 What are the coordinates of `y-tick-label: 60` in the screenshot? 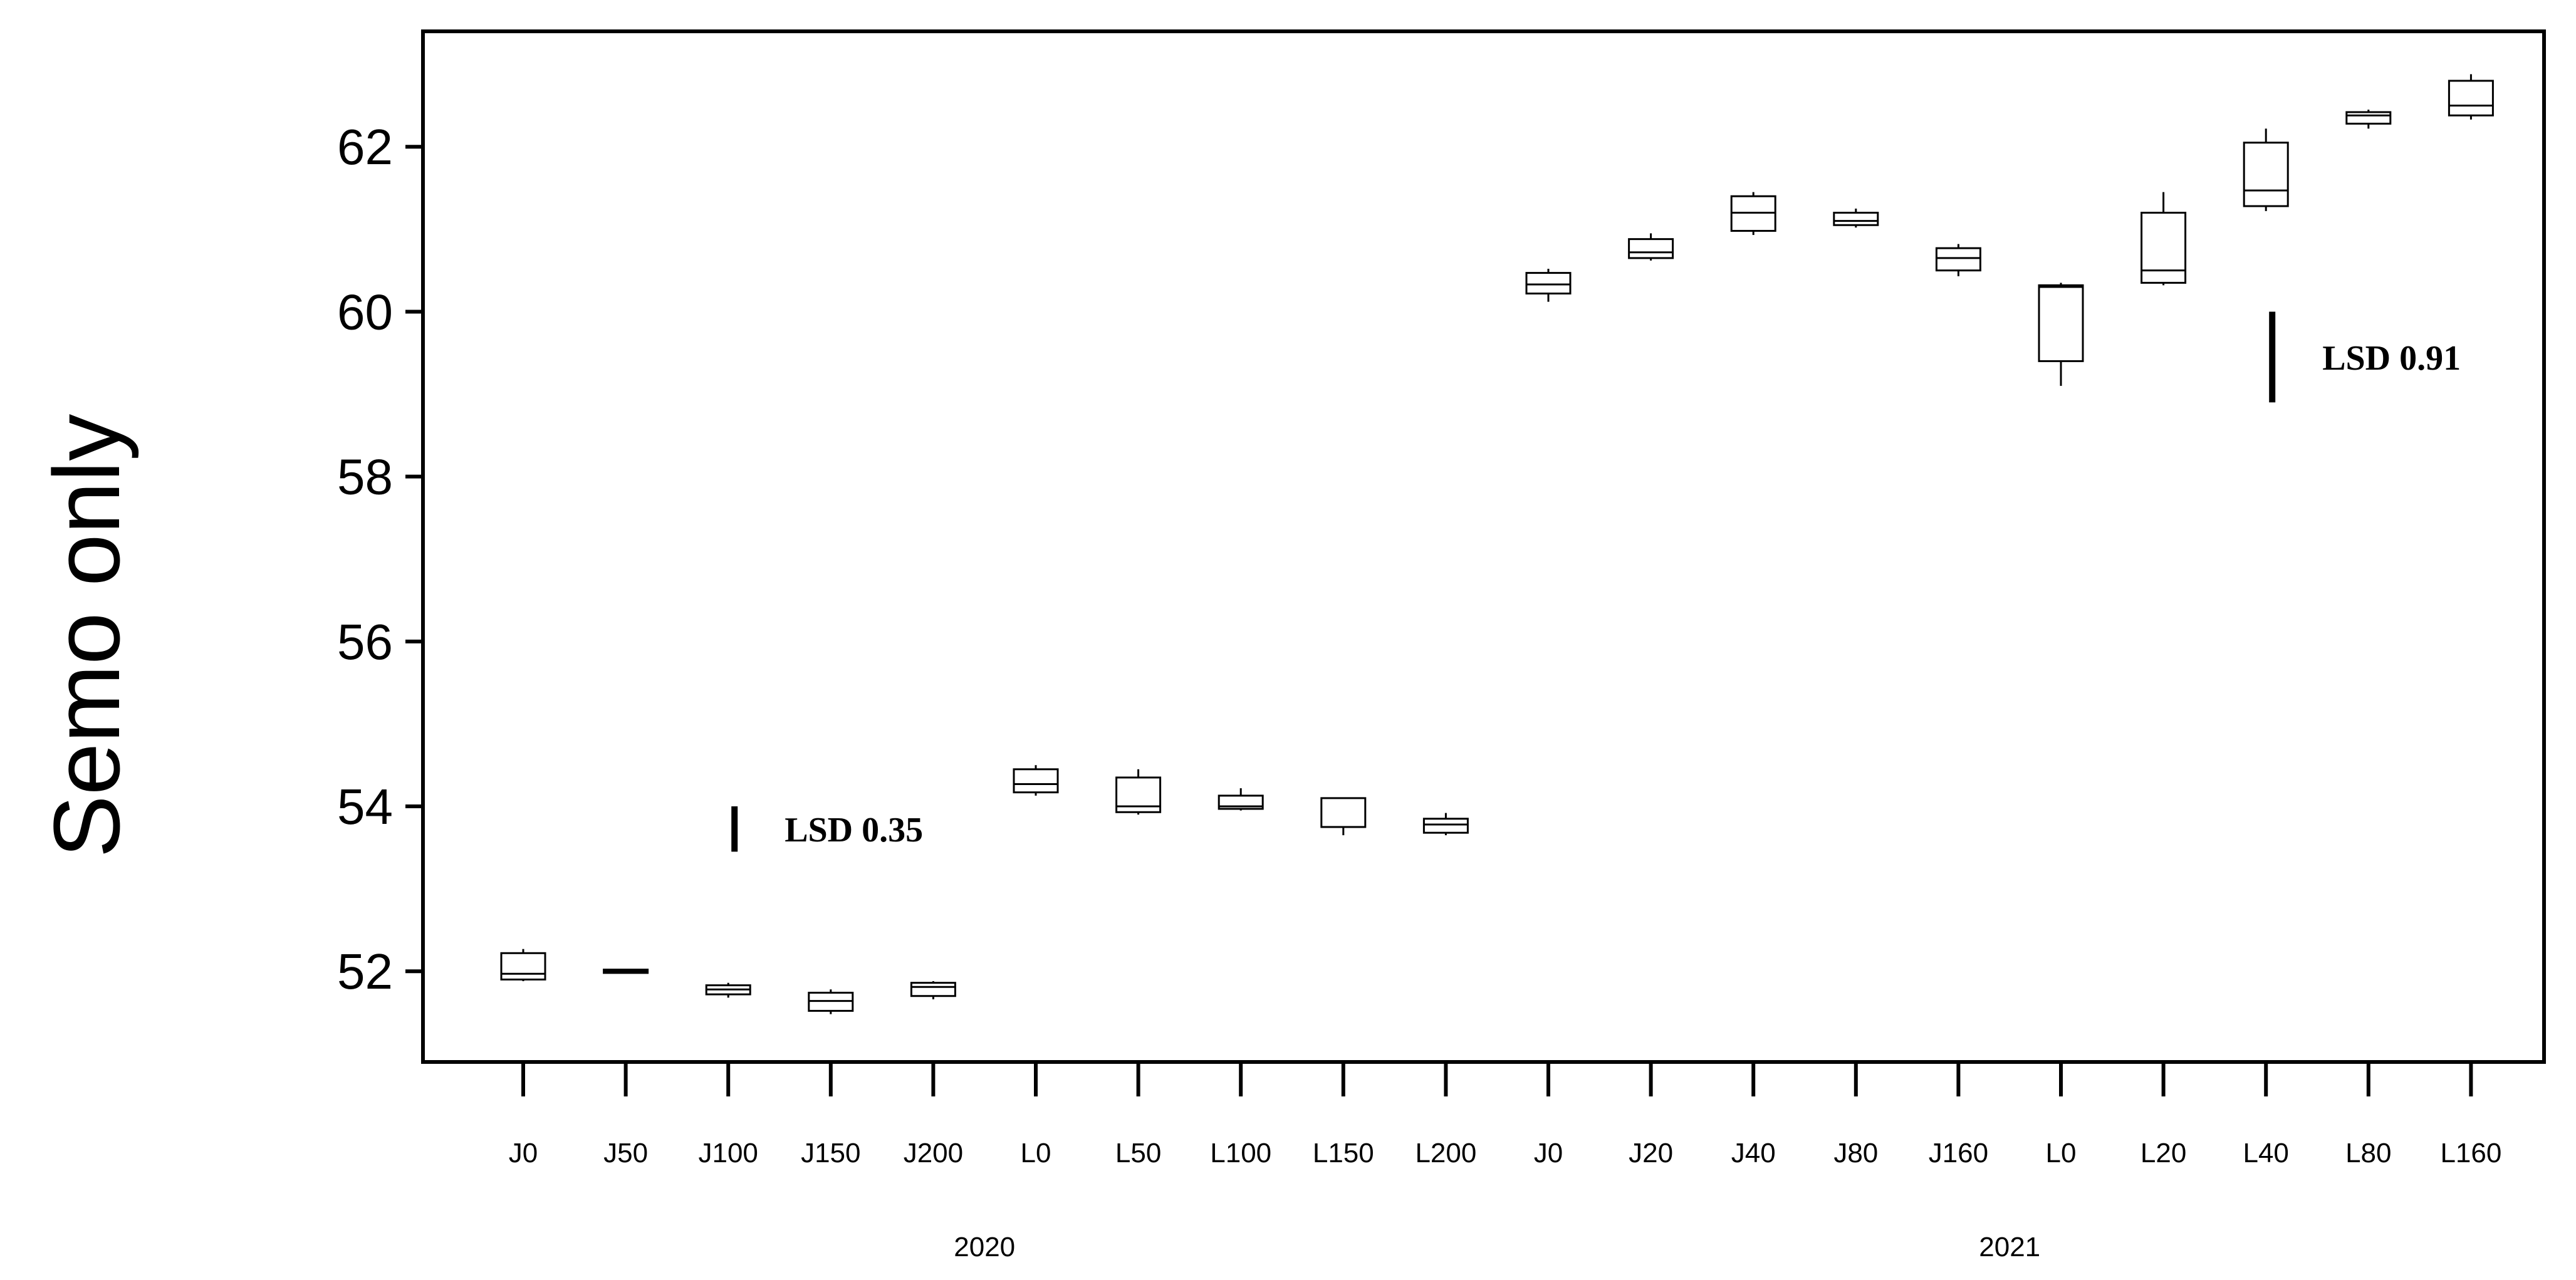 It's located at (365, 312).